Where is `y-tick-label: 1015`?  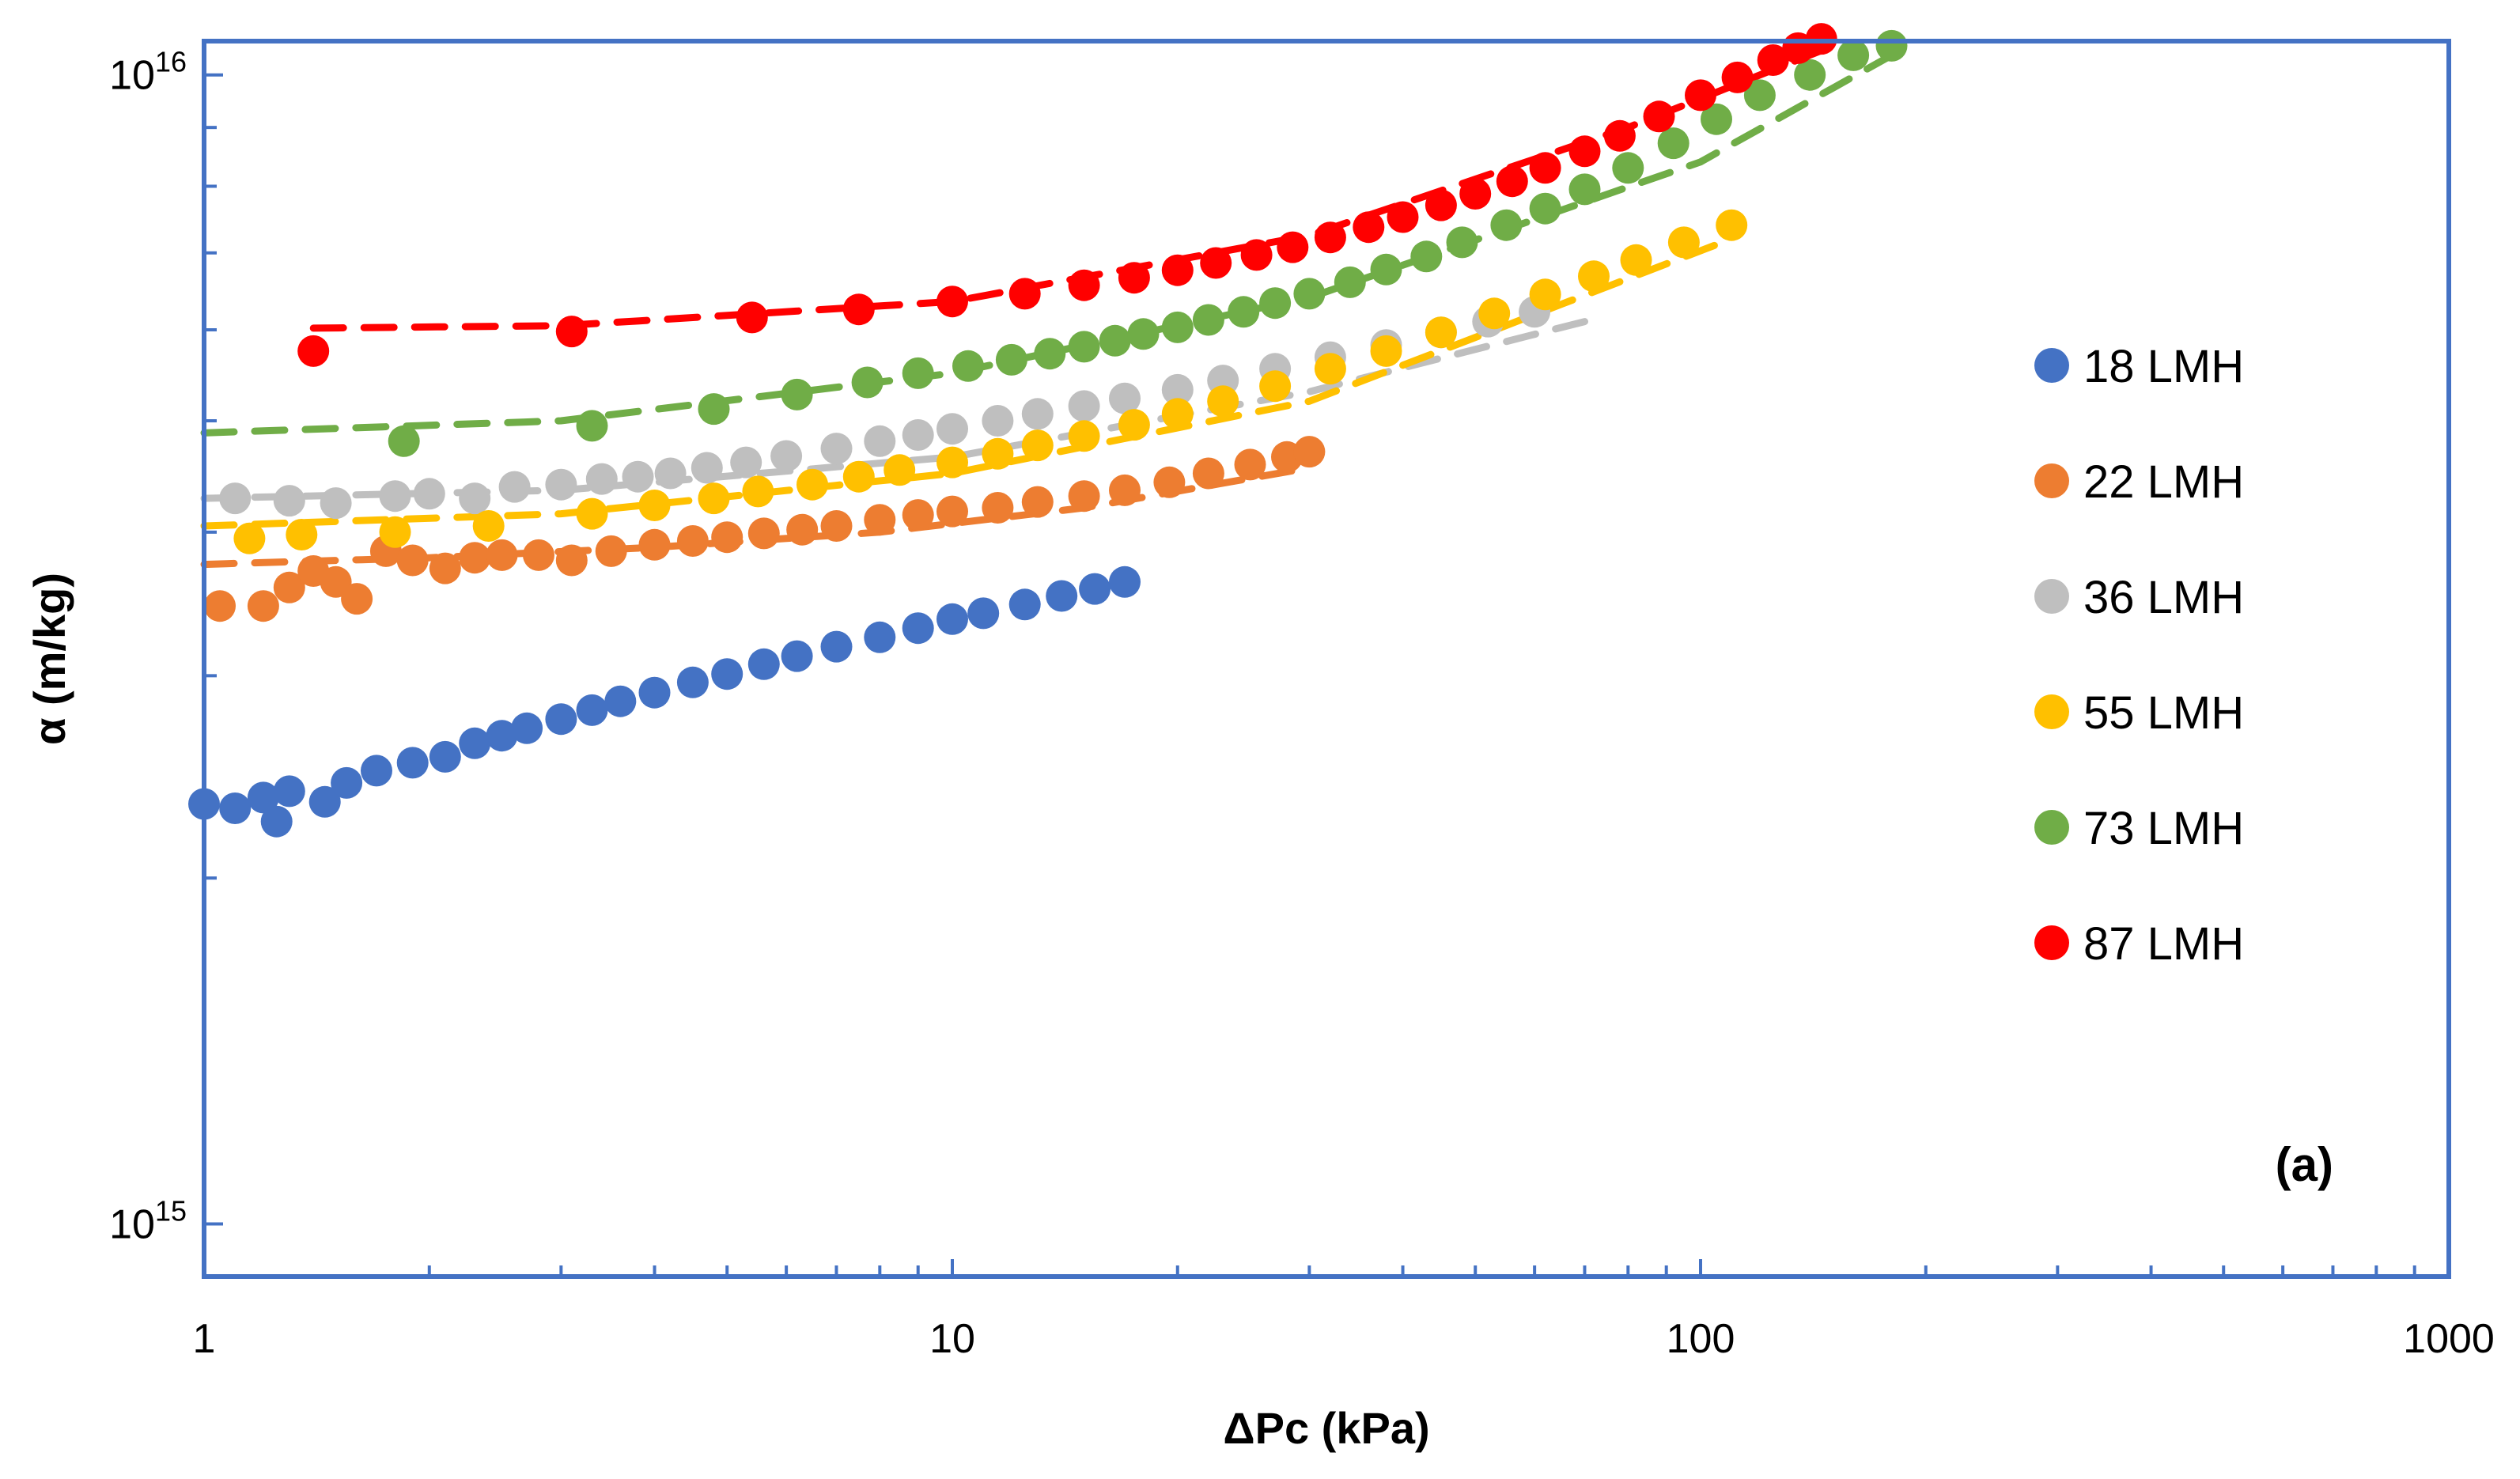 y-tick-label: 1015 is located at coordinates (148, 1221).